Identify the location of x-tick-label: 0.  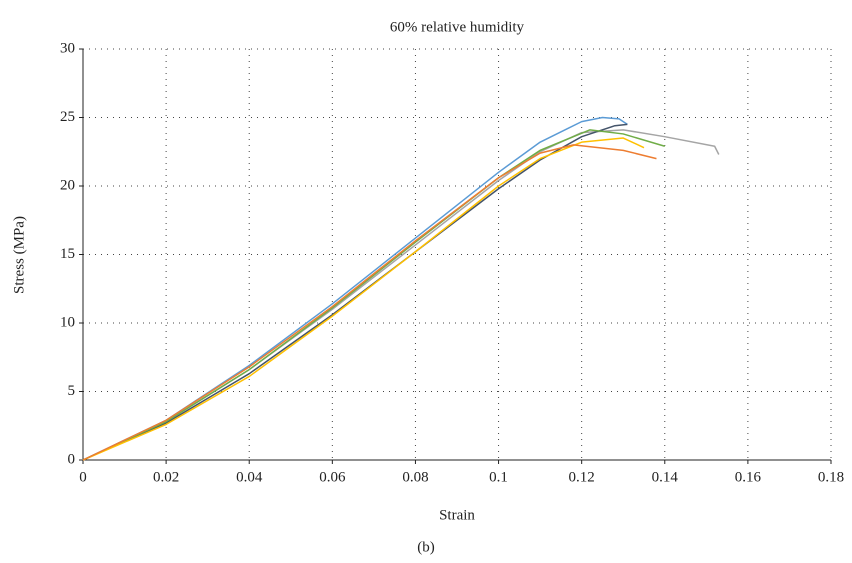
(83, 477).